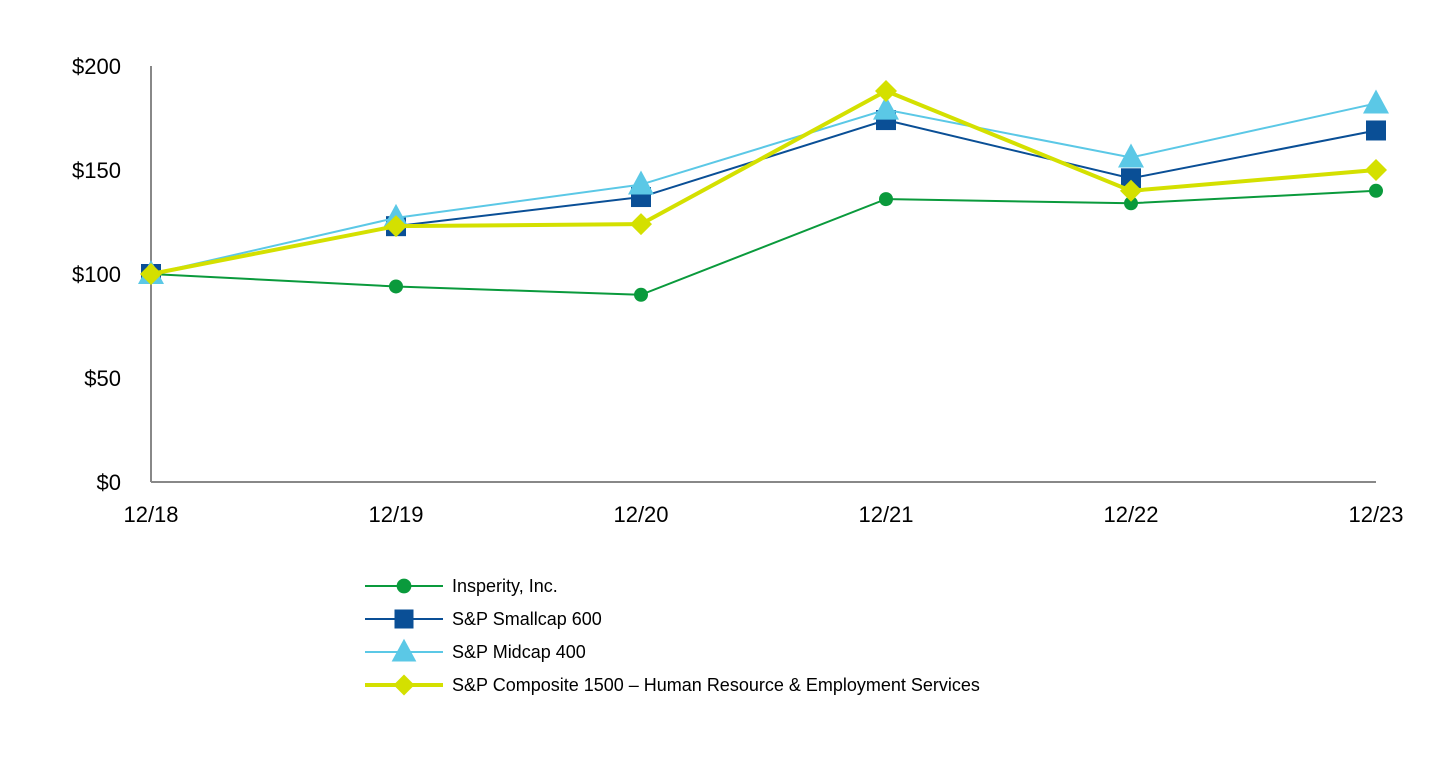  Describe the element at coordinates (395, 514) in the screenshot. I see `x-tick-label: 12/19` at that location.